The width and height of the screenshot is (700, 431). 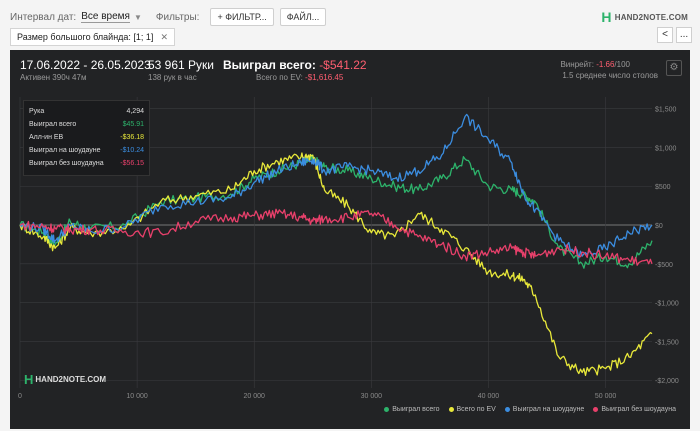 I want to click on x-tick-label: 10 000, so click(x=137, y=396).